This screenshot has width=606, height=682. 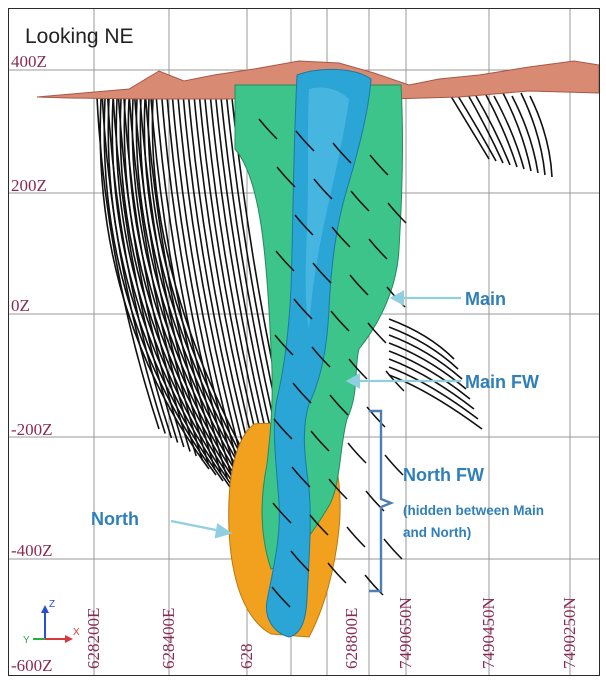 I want to click on callout-north: North, so click(x=115, y=519).